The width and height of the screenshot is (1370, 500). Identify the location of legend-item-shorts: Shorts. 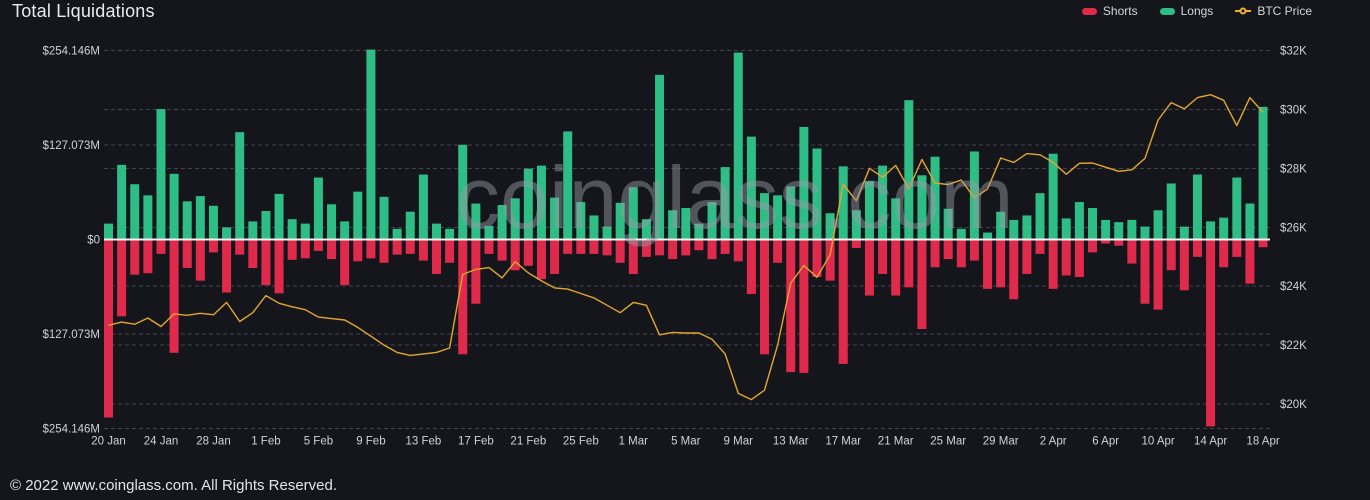
(1109, 11).